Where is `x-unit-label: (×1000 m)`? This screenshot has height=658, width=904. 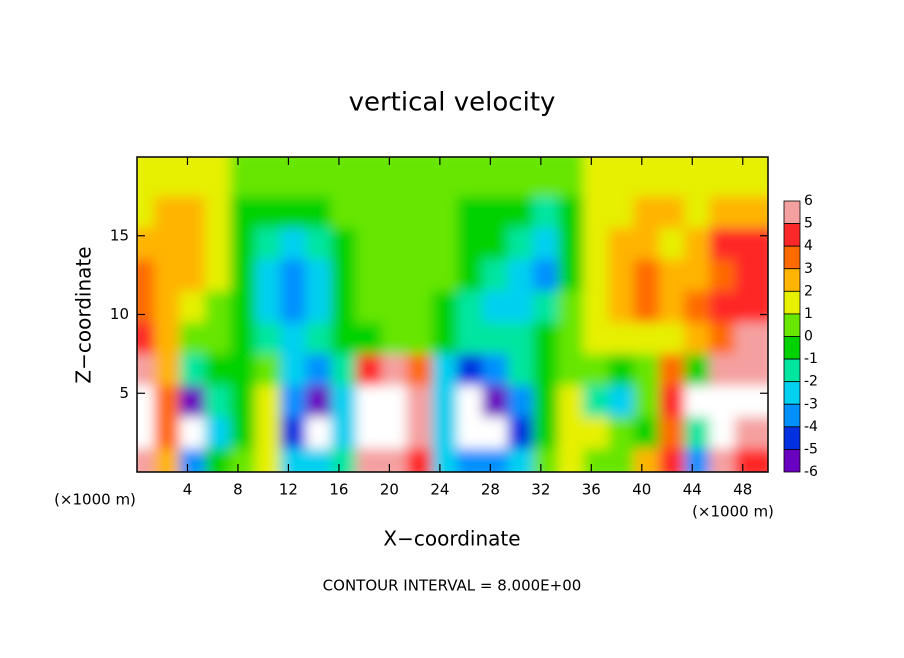 x-unit-label: (×1000 m) is located at coordinates (733, 512).